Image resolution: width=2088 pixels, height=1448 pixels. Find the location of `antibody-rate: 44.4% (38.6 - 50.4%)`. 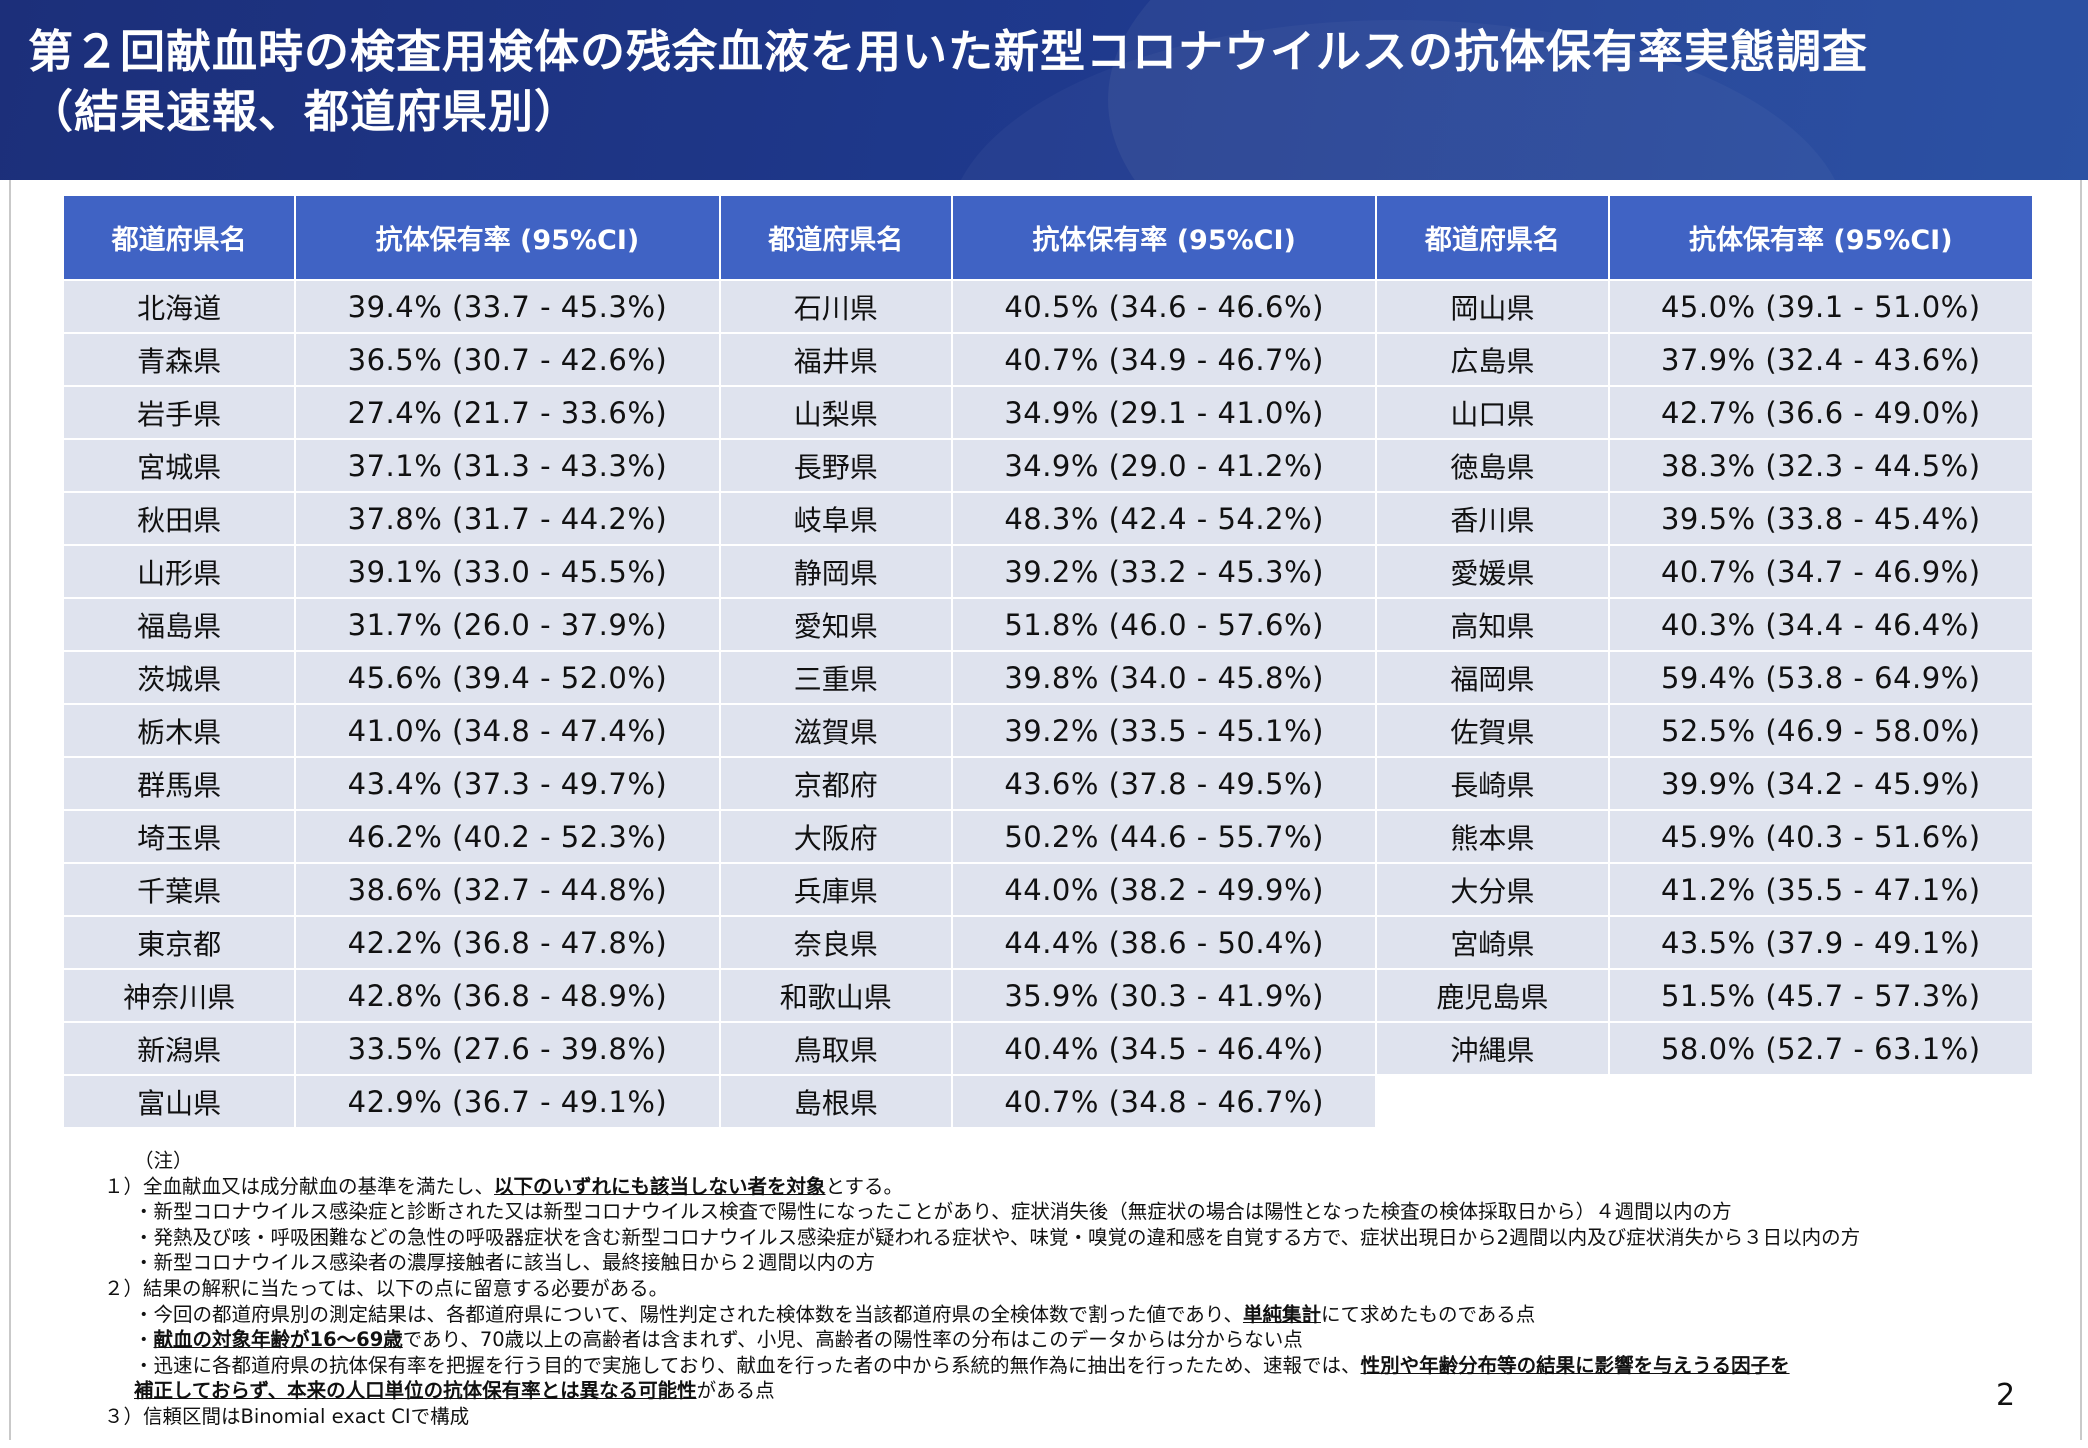

antibody-rate: 44.4% (38.6 - 50.4%) is located at coordinates (1164, 942).